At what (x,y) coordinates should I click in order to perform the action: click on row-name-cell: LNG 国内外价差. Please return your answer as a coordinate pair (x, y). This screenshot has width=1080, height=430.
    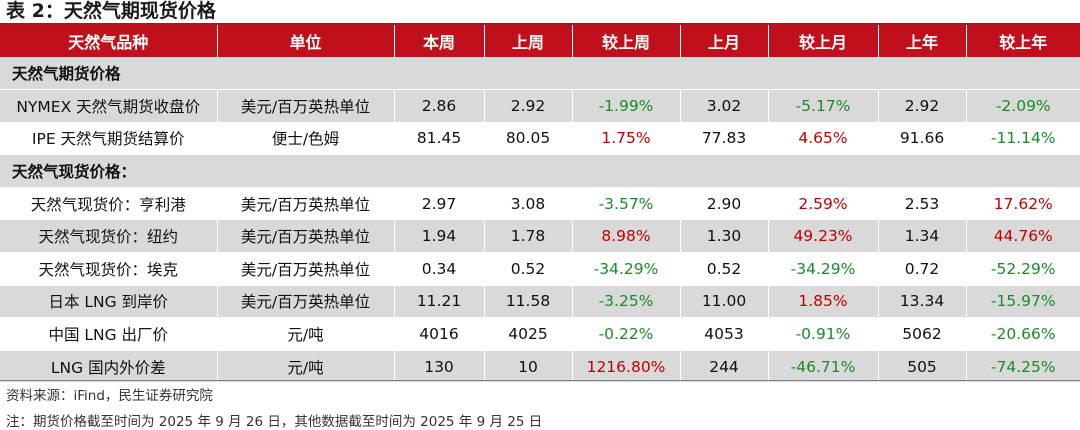
    Looking at the image, I should click on (109, 367).